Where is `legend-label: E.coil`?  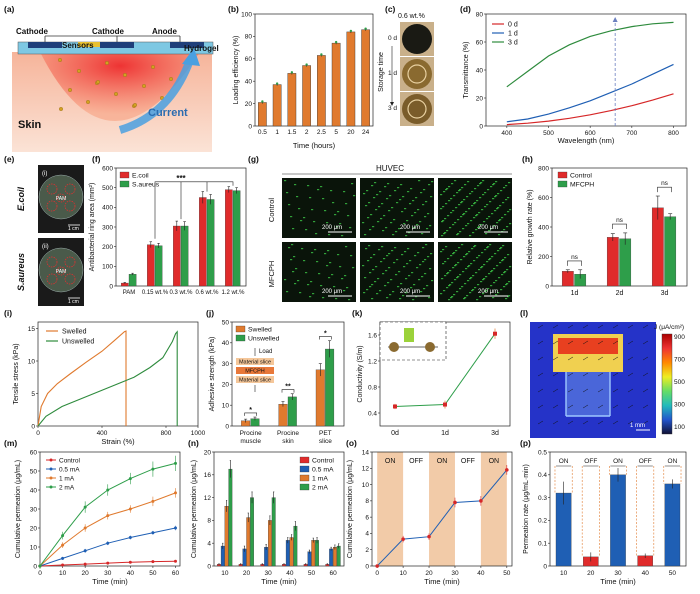 legend-label: E.coil is located at coordinates (140, 176).